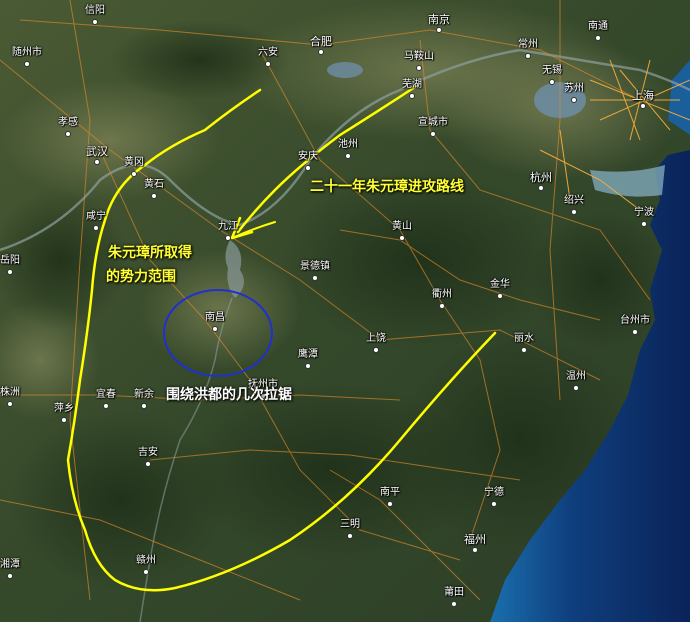 The height and width of the screenshot is (622, 690). I want to click on city-label-hefei: 合肥, so click(321, 41).